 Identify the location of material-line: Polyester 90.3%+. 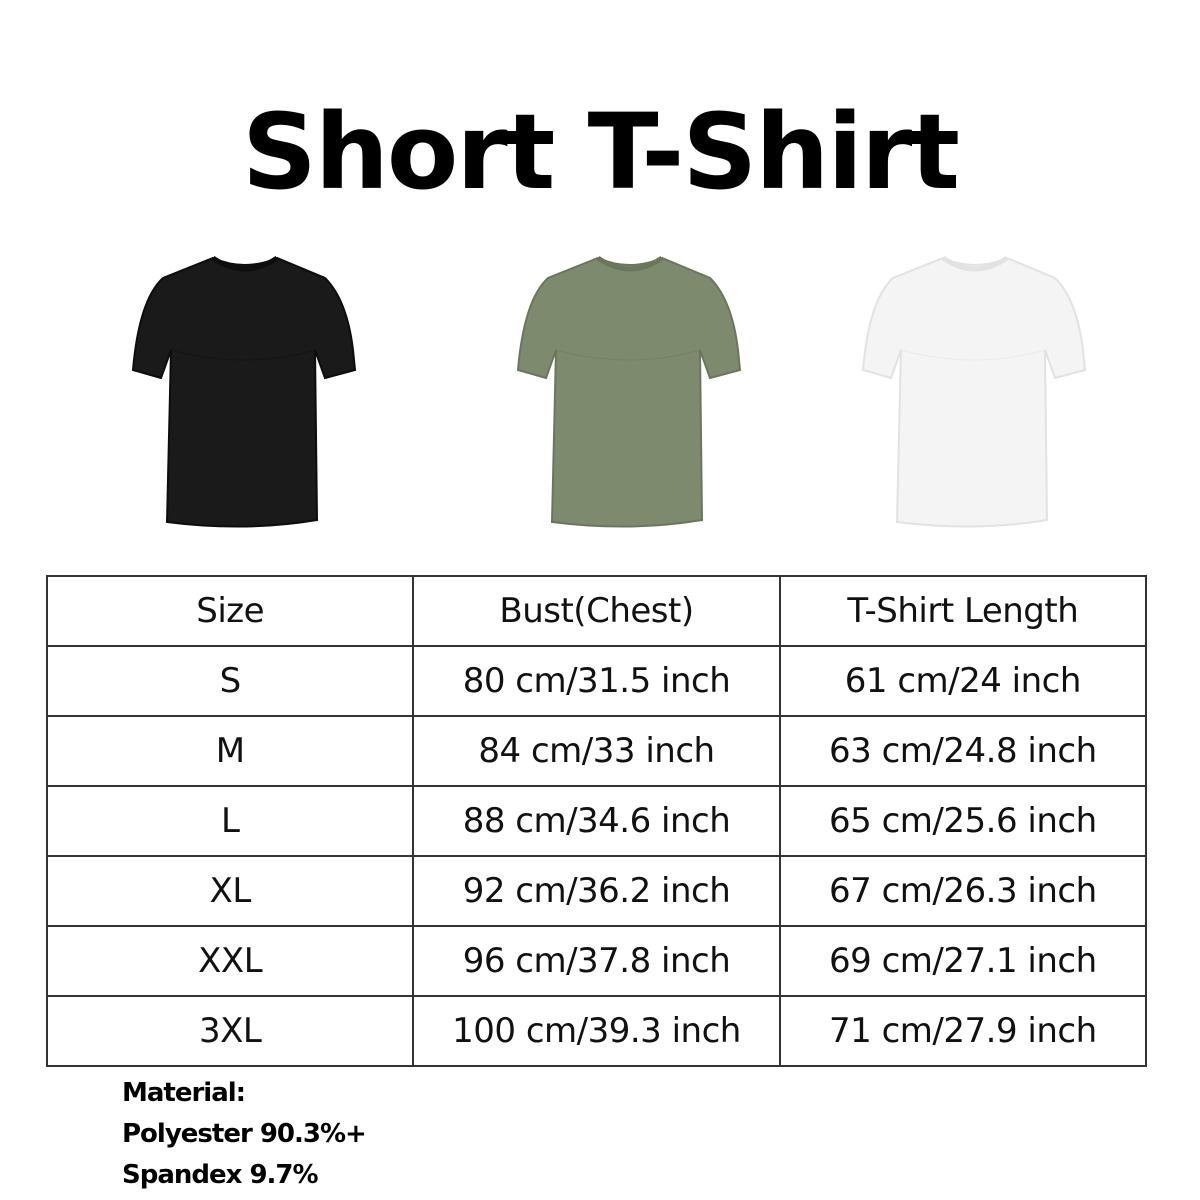
(244, 1134).